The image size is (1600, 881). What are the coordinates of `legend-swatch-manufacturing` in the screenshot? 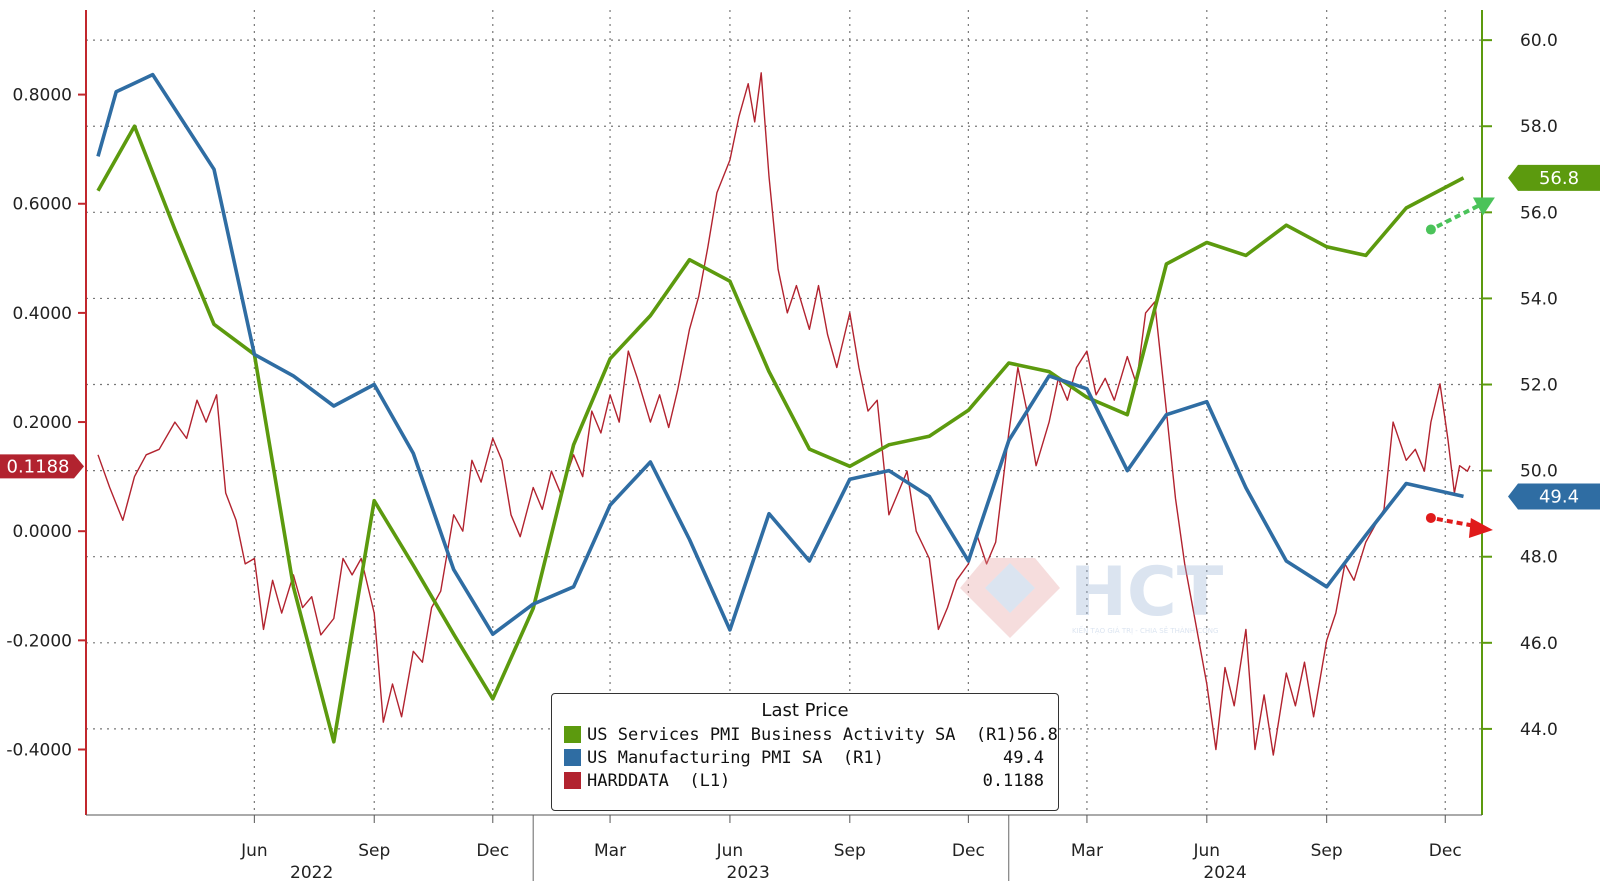 It's located at (572, 757).